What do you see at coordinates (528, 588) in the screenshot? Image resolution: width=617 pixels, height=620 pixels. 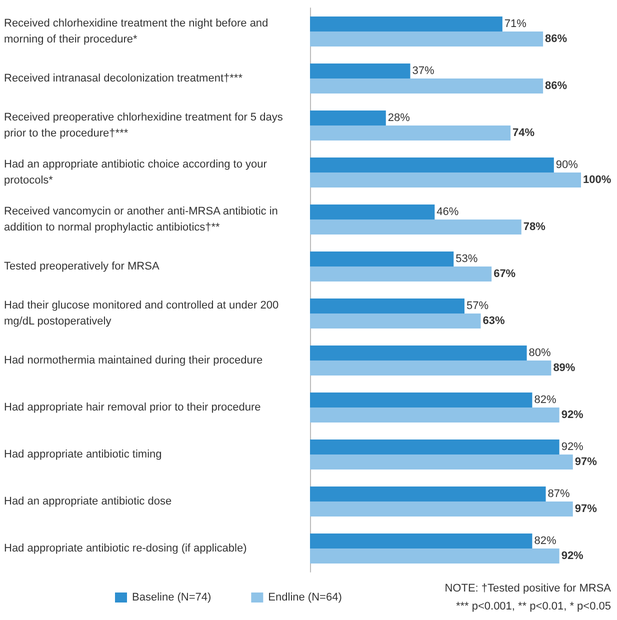 I see `text: NOTE: †Tested positive for MRSA` at bounding box center [528, 588].